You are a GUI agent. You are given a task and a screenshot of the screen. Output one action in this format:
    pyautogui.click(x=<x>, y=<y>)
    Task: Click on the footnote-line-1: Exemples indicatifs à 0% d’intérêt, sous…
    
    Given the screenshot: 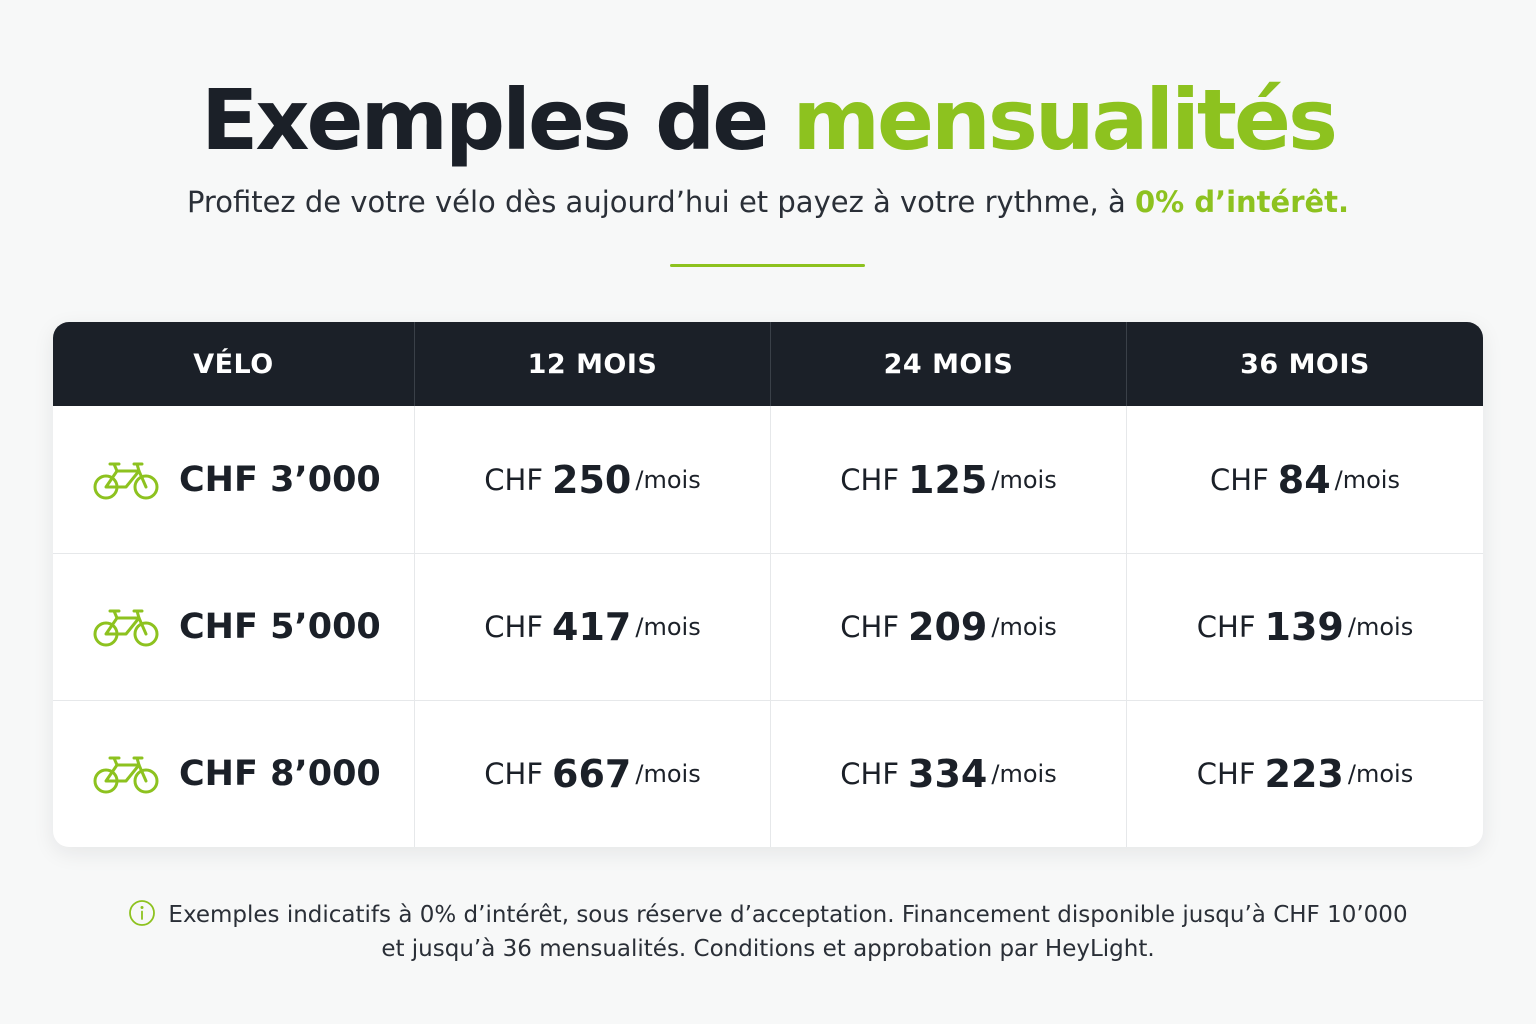 What is the action you would take?
    pyautogui.click(x=768, y=915)
    